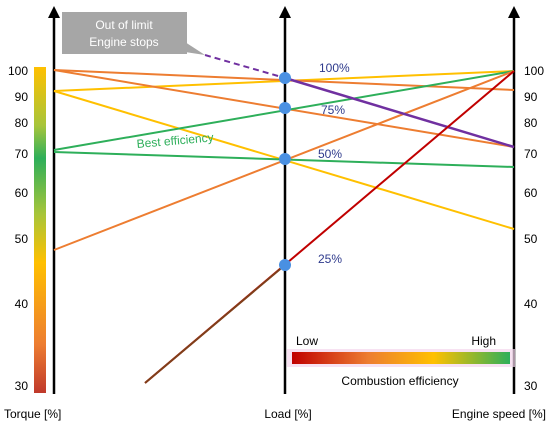 This screenshot has width=550, height=428. I want to click on legend-low-label: Low, so click(307, 341).